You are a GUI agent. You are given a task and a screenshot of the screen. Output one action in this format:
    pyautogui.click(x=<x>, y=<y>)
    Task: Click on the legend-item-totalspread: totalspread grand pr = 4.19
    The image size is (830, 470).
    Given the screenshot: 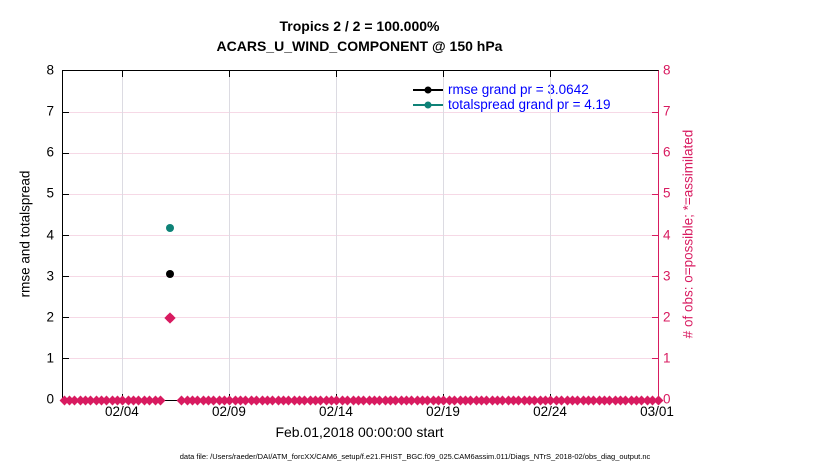 What is the action you would take?
    pyautogui.click(x=512, y=104)
    